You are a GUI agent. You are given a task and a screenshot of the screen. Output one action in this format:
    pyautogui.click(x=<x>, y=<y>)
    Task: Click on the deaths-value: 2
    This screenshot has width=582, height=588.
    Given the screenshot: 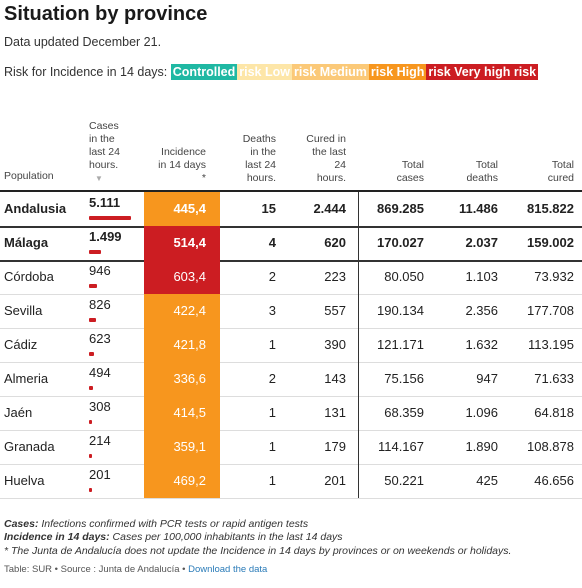 What is the action you would take?
    pyautogui.click(x=272, y=276)
    